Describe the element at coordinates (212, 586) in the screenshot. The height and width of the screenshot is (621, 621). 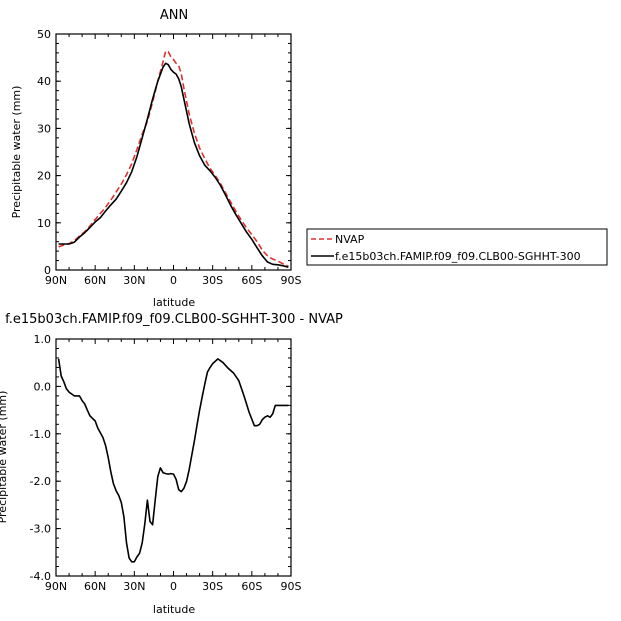
I see `bottom-chart-x-tick-label: 30S` at that location.